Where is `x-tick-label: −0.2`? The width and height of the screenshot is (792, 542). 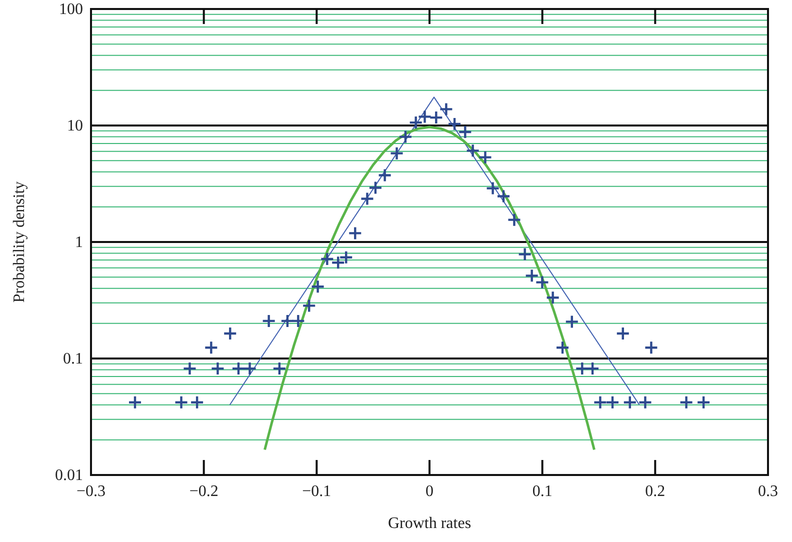 x-tick-label: −0.2 is located at coordinates (203, 491).